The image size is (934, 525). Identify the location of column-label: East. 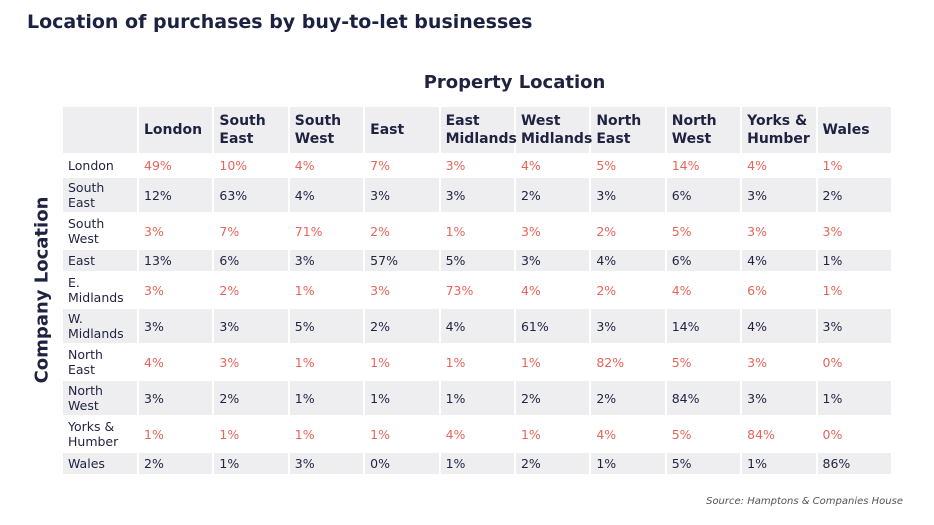
(402, 130).